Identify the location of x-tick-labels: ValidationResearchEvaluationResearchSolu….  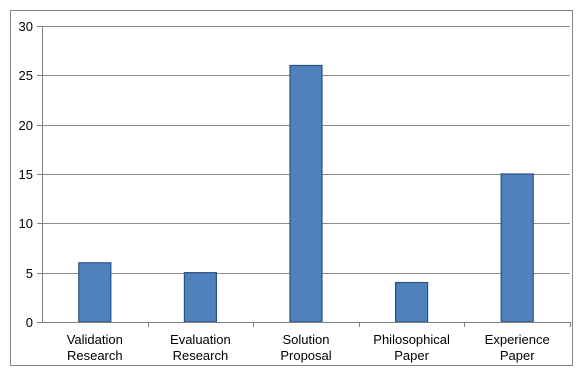
(308, 347).